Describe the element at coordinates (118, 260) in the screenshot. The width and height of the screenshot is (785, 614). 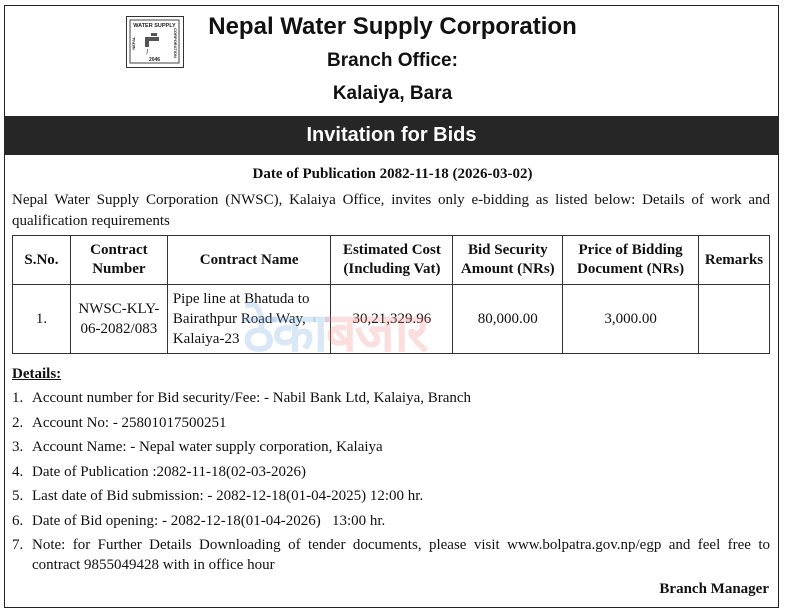
I see `header-contract-number: Contract Number` at that location.